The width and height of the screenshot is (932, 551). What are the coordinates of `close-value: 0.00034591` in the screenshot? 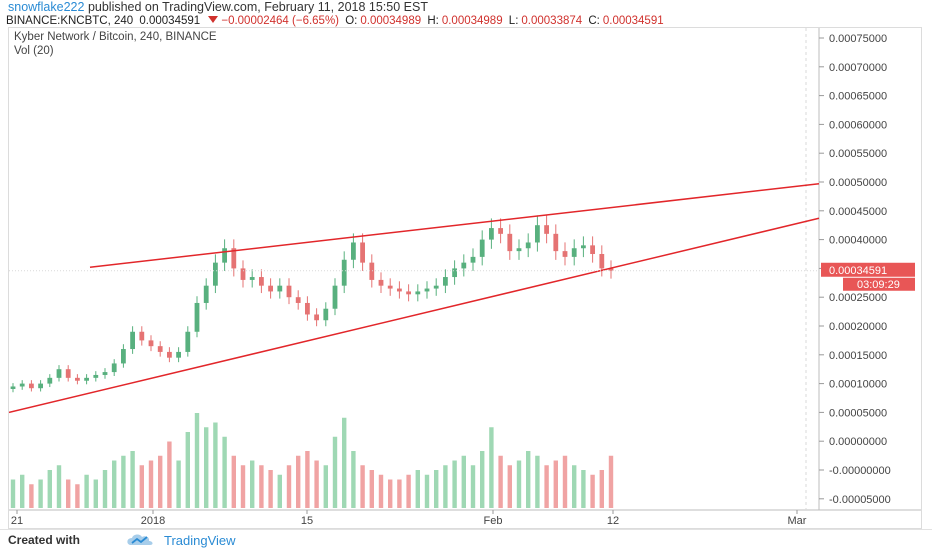 It's located at (633, 21).